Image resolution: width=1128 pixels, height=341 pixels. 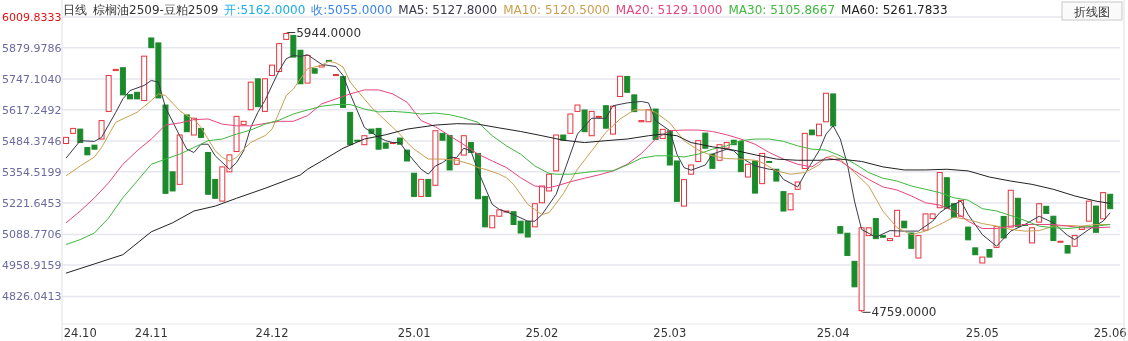 What do you see at coordinates (894, 10) in the screenshot?
I see `text: MA60: 5261.7833` at bounding box center [894, 10].